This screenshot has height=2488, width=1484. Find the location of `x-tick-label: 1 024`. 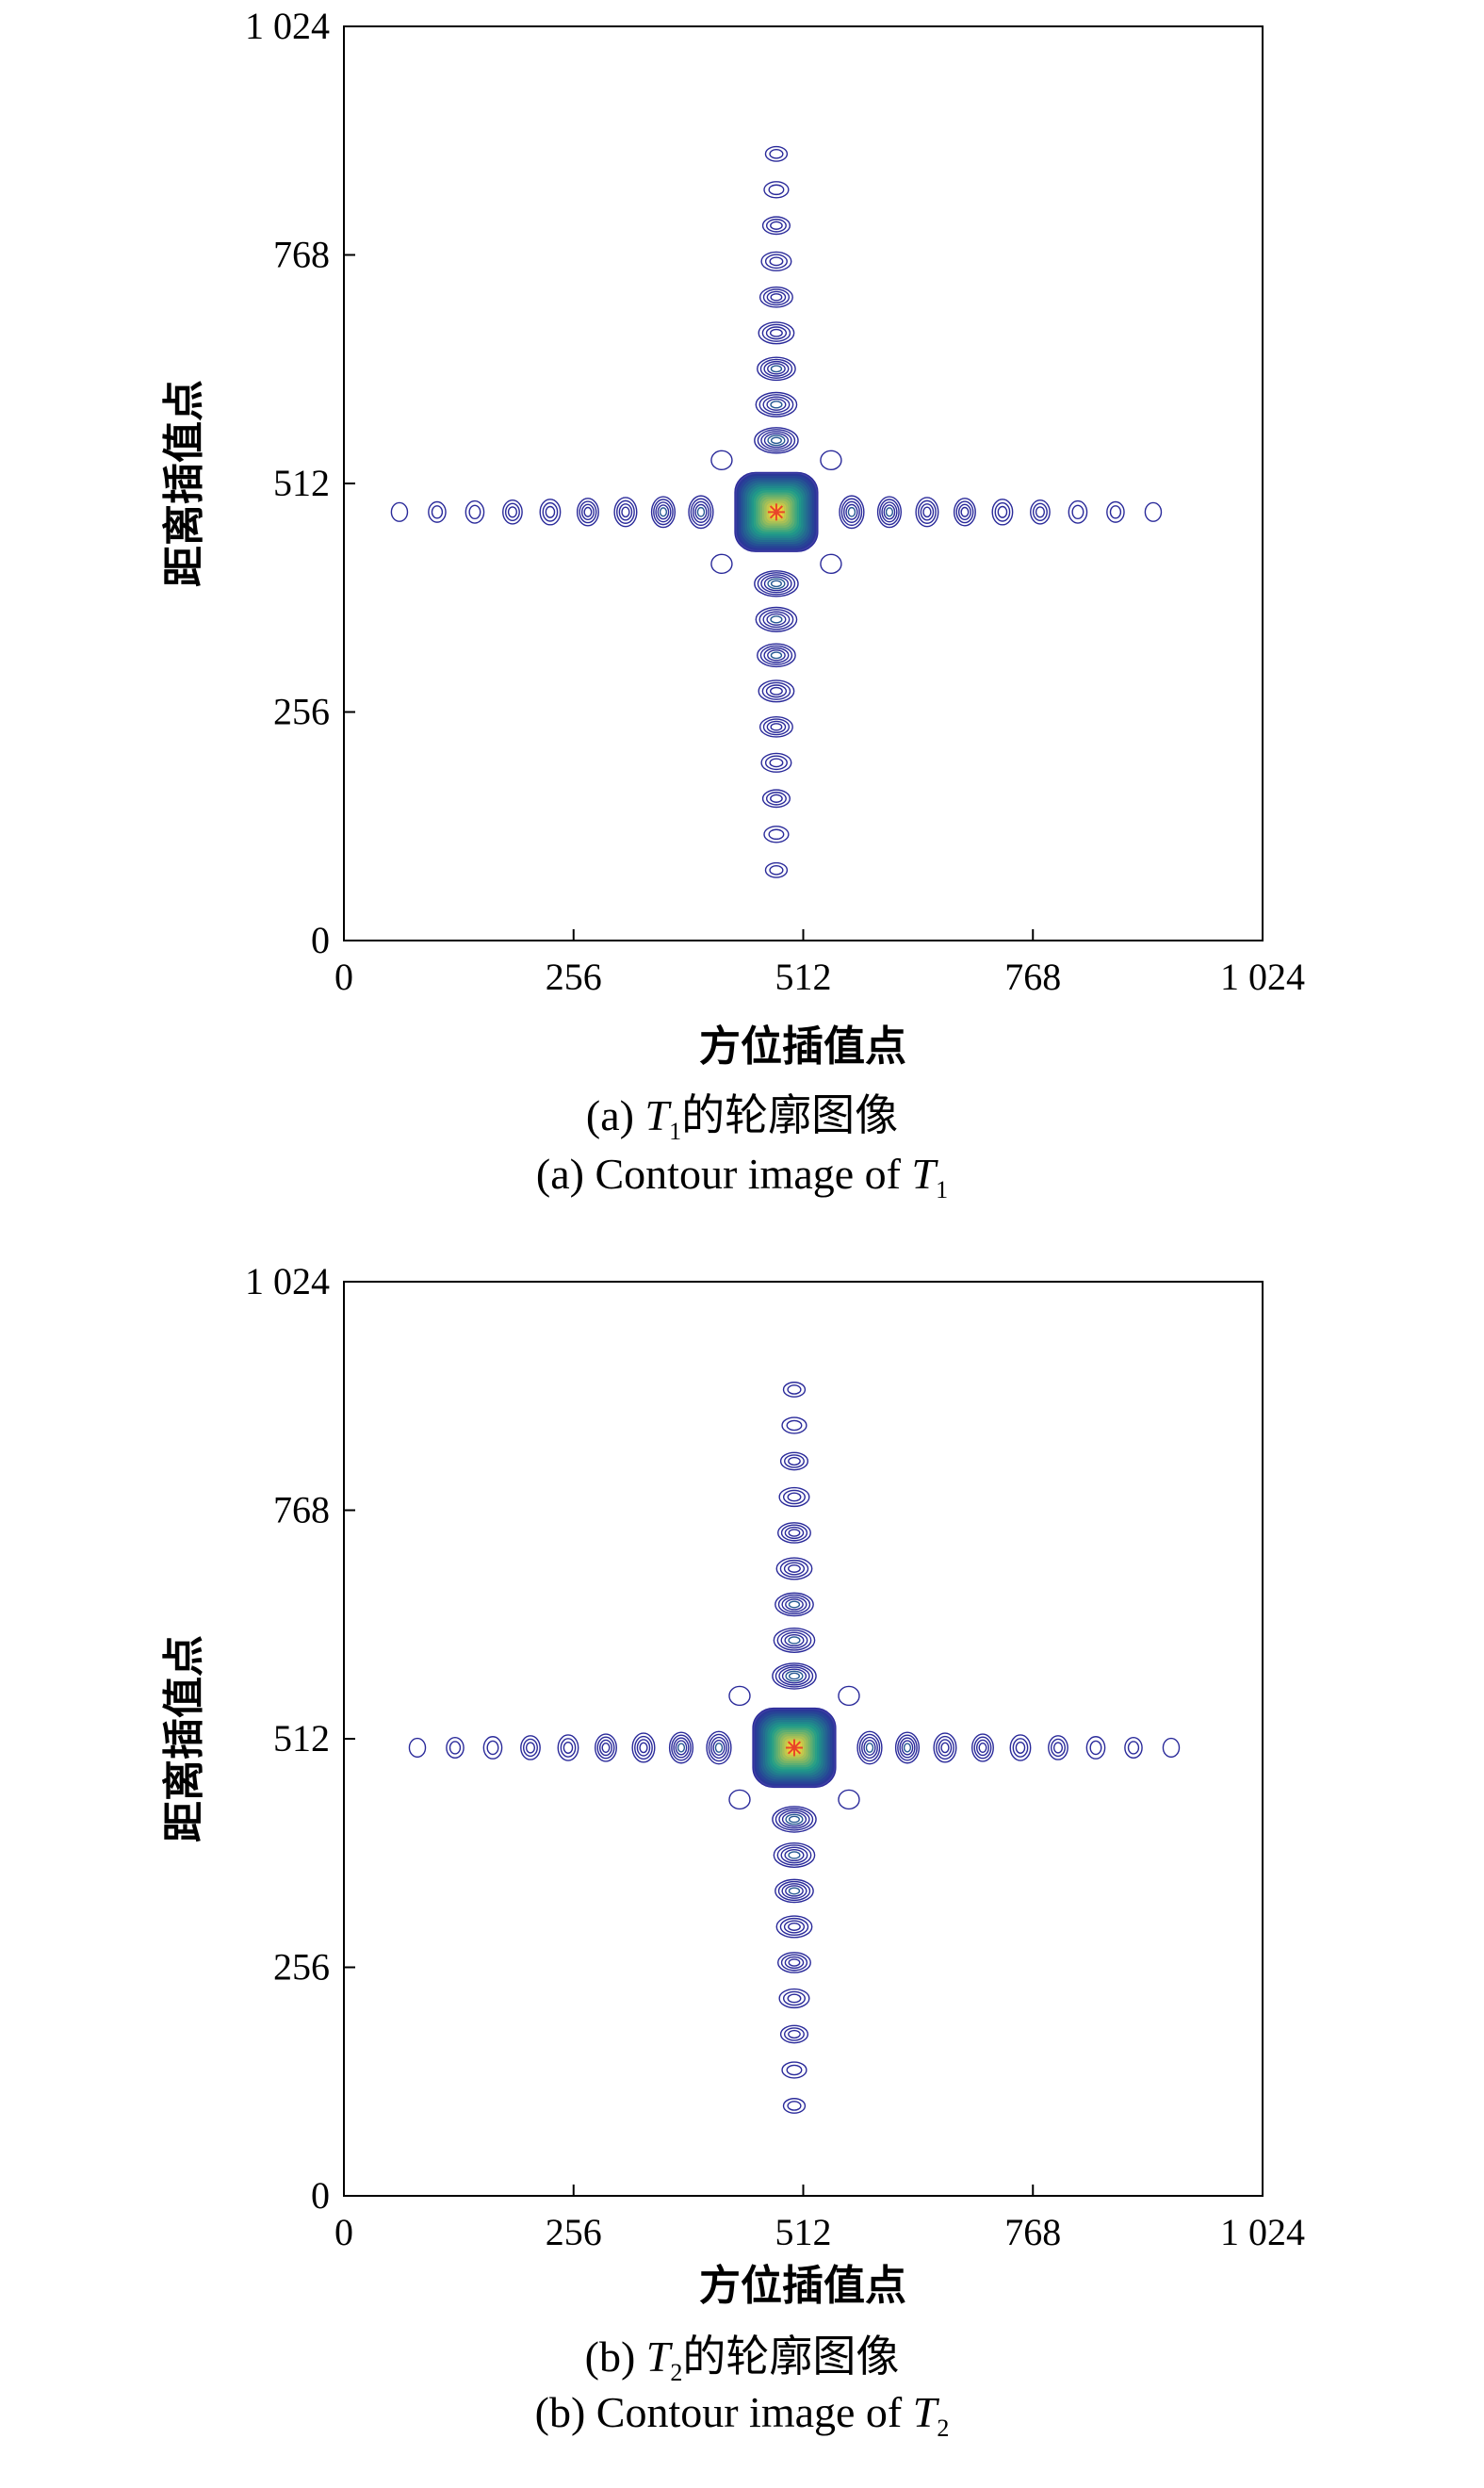

x-tick-label: 1 024 is located at coordinates (1262, 2232).